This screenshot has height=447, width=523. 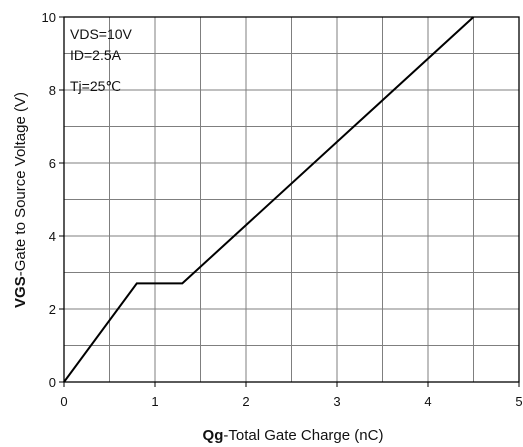 I want to click on x-tick-label: 5, so click(x=518, y=401).